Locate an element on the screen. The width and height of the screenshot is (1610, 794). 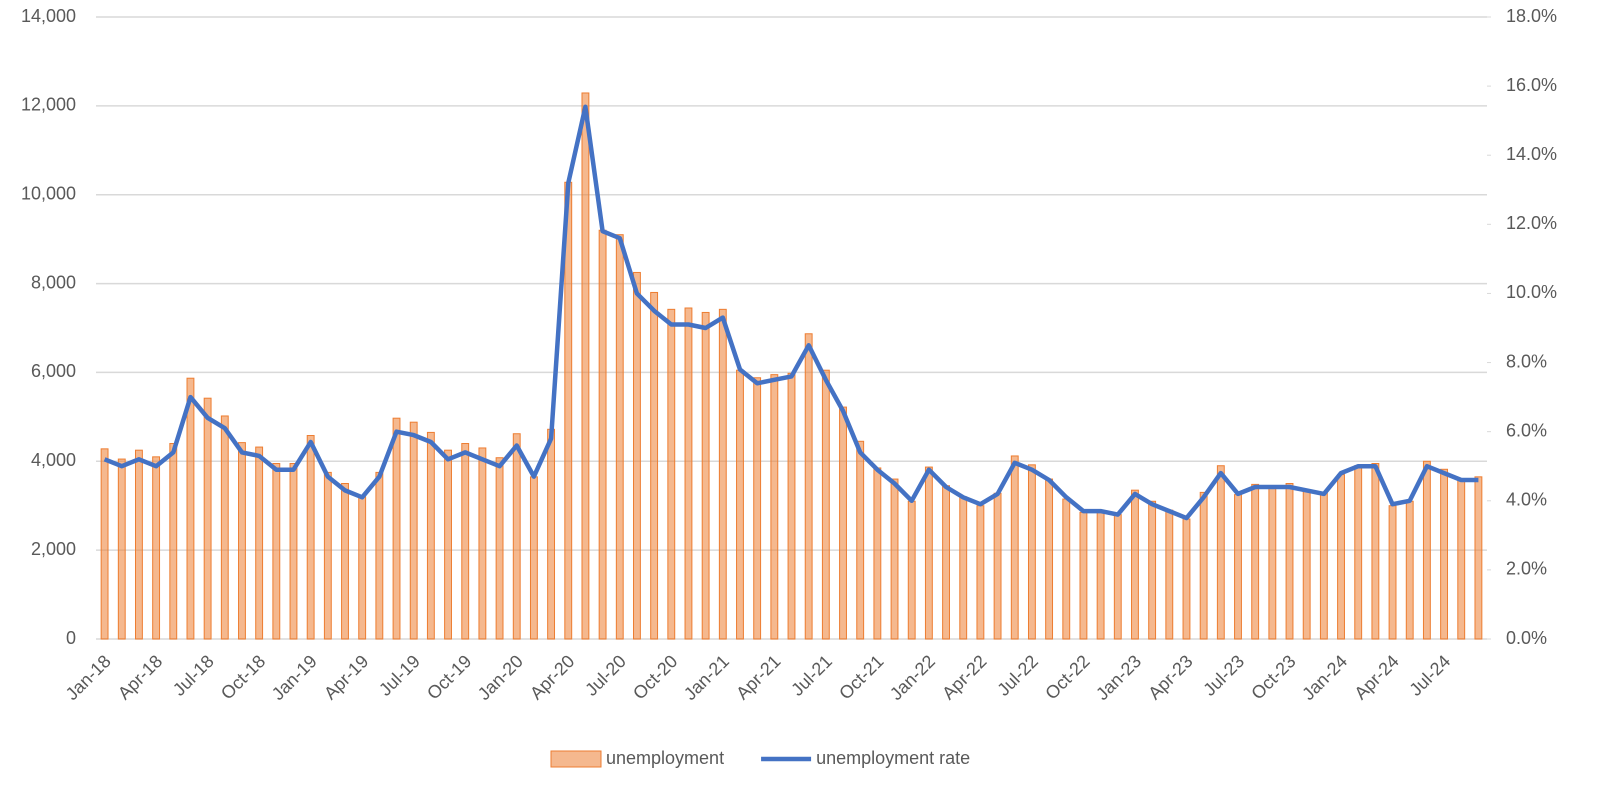
x-tick-label: Apr-18 is located at coordinates (140, 677).